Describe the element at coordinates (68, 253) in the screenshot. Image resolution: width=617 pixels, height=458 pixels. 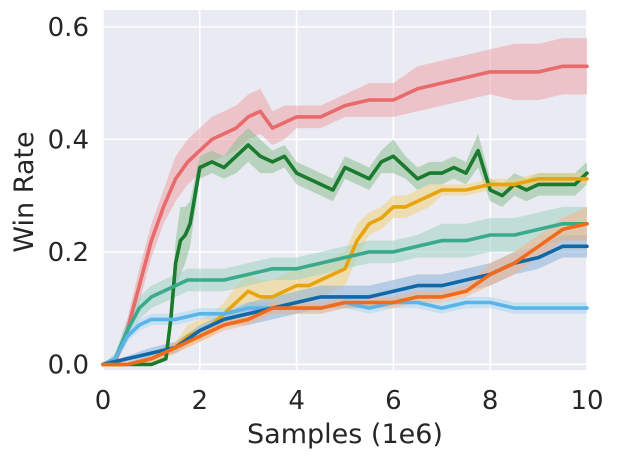
I see `y-tick-label: 0.2` at that location.